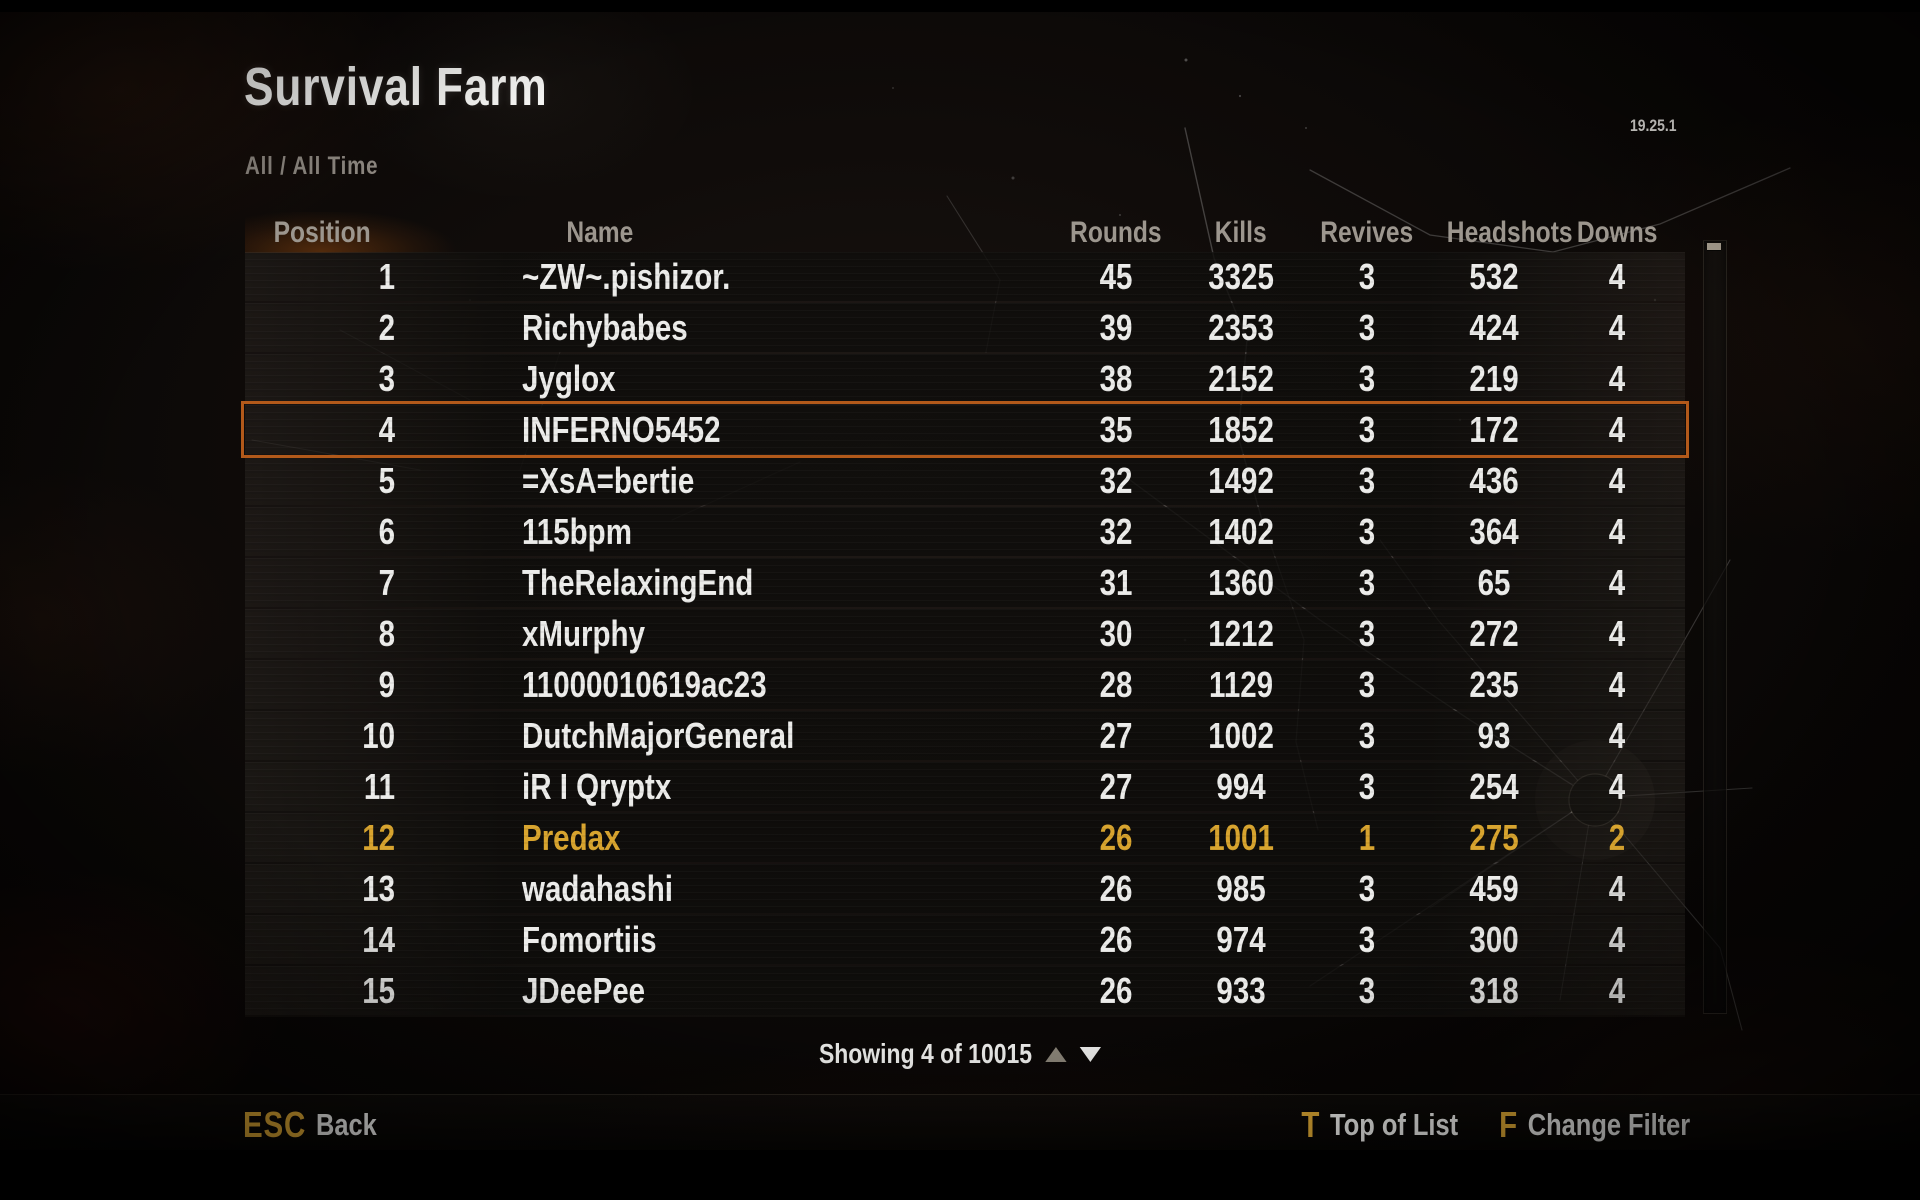 This screenshot has width=1920, height=1200. What do you see at coordinates (396, 87) in the screenshot?
I see `page-title: Survival Farm` at bounding box center [396, 87].